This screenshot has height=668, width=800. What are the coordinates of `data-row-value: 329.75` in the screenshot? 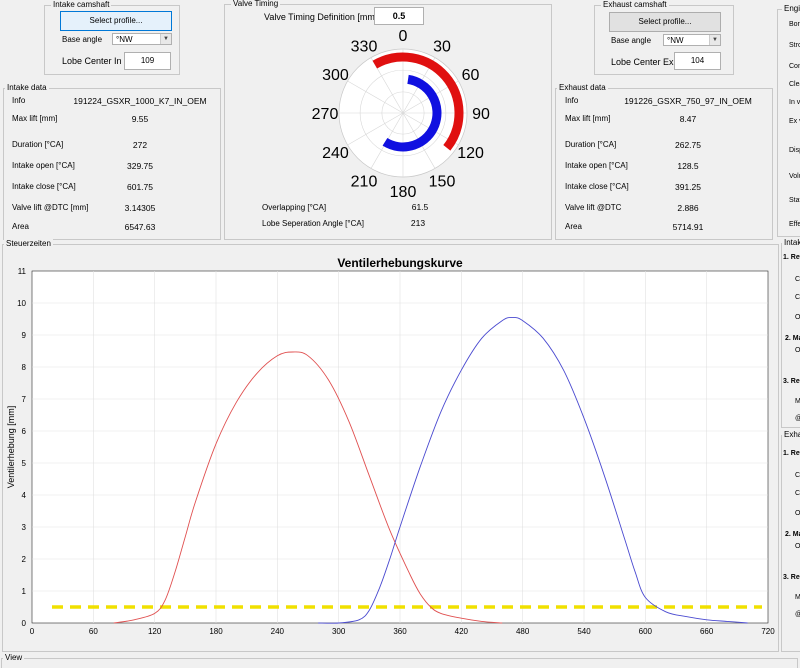 It's located at (140, 166).